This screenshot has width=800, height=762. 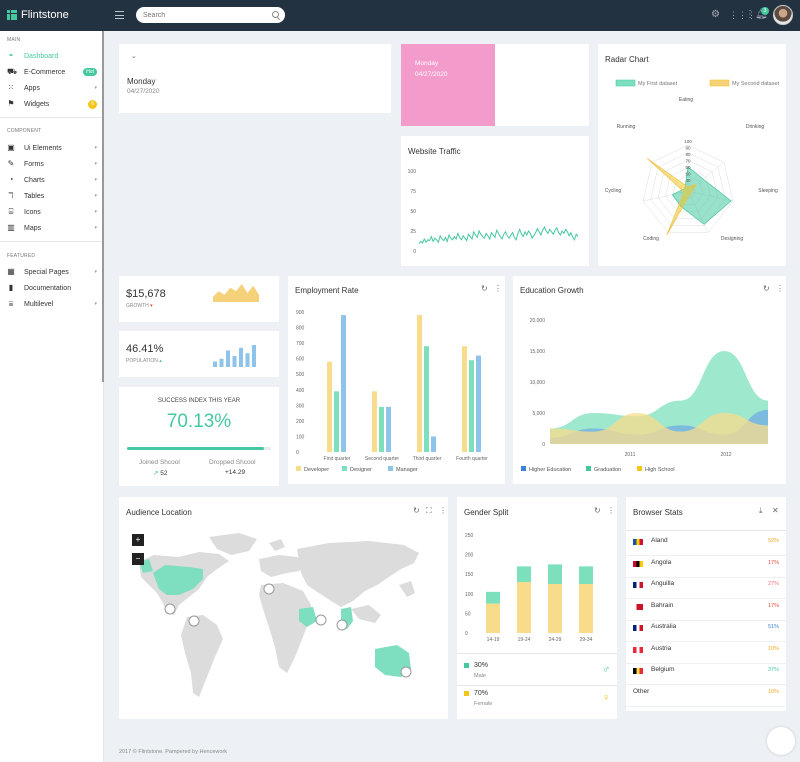 What do you see at coordinates (701, 195) in the screenshot?
I see `radar-series-polygon` at bounding box center [701, 195].